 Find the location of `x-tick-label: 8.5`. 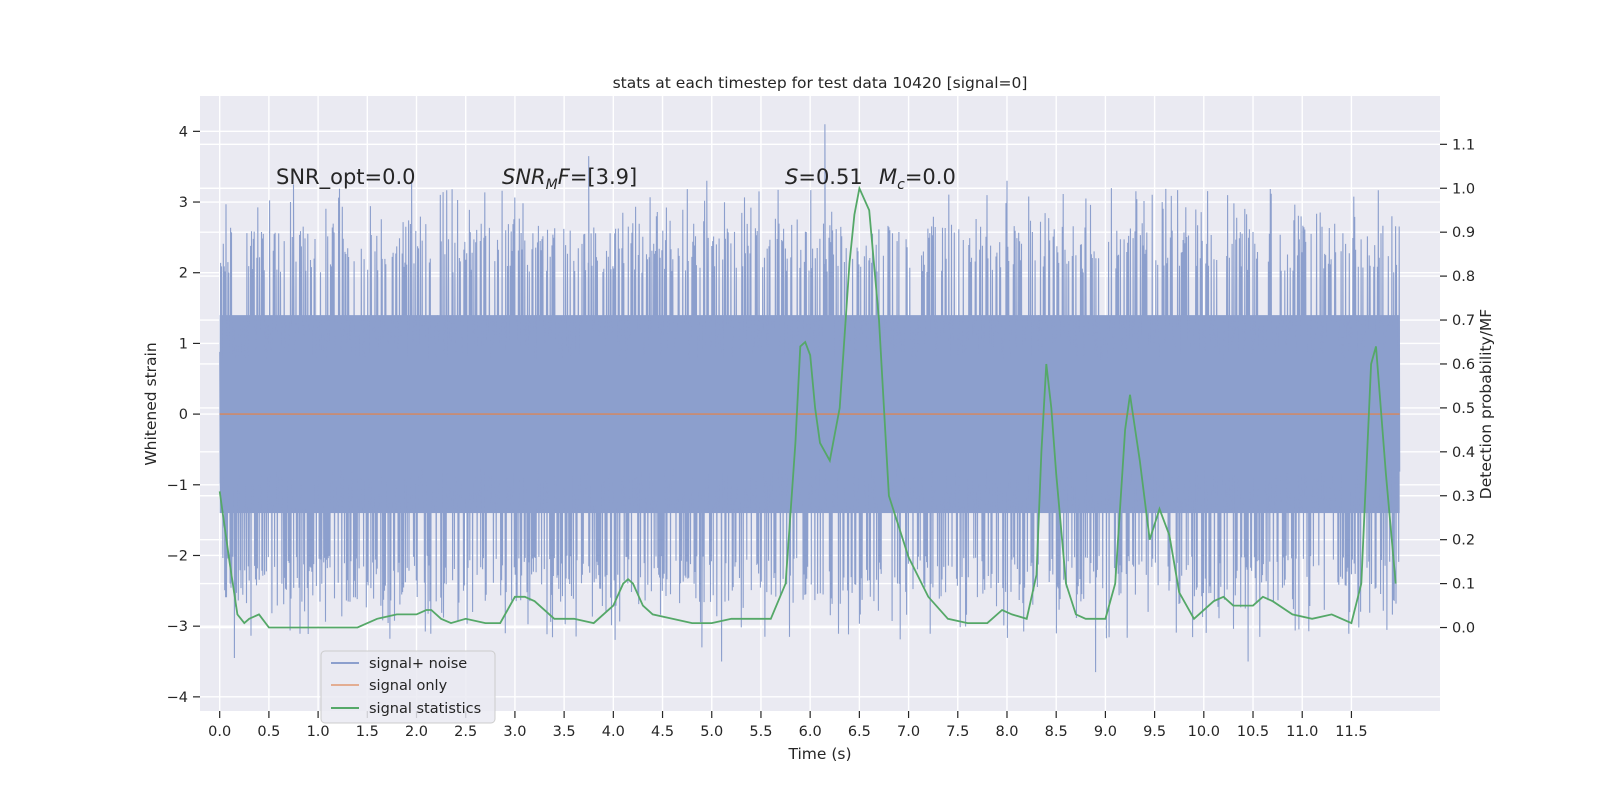

x-tick-label: 8.5 is located at coordinates (1056, 732).